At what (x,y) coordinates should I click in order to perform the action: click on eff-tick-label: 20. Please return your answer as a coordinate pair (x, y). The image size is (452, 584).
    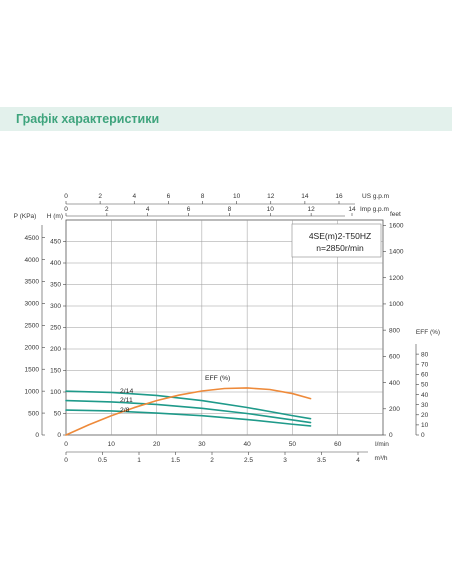
    Looking at the image, I should click on (425, 415).